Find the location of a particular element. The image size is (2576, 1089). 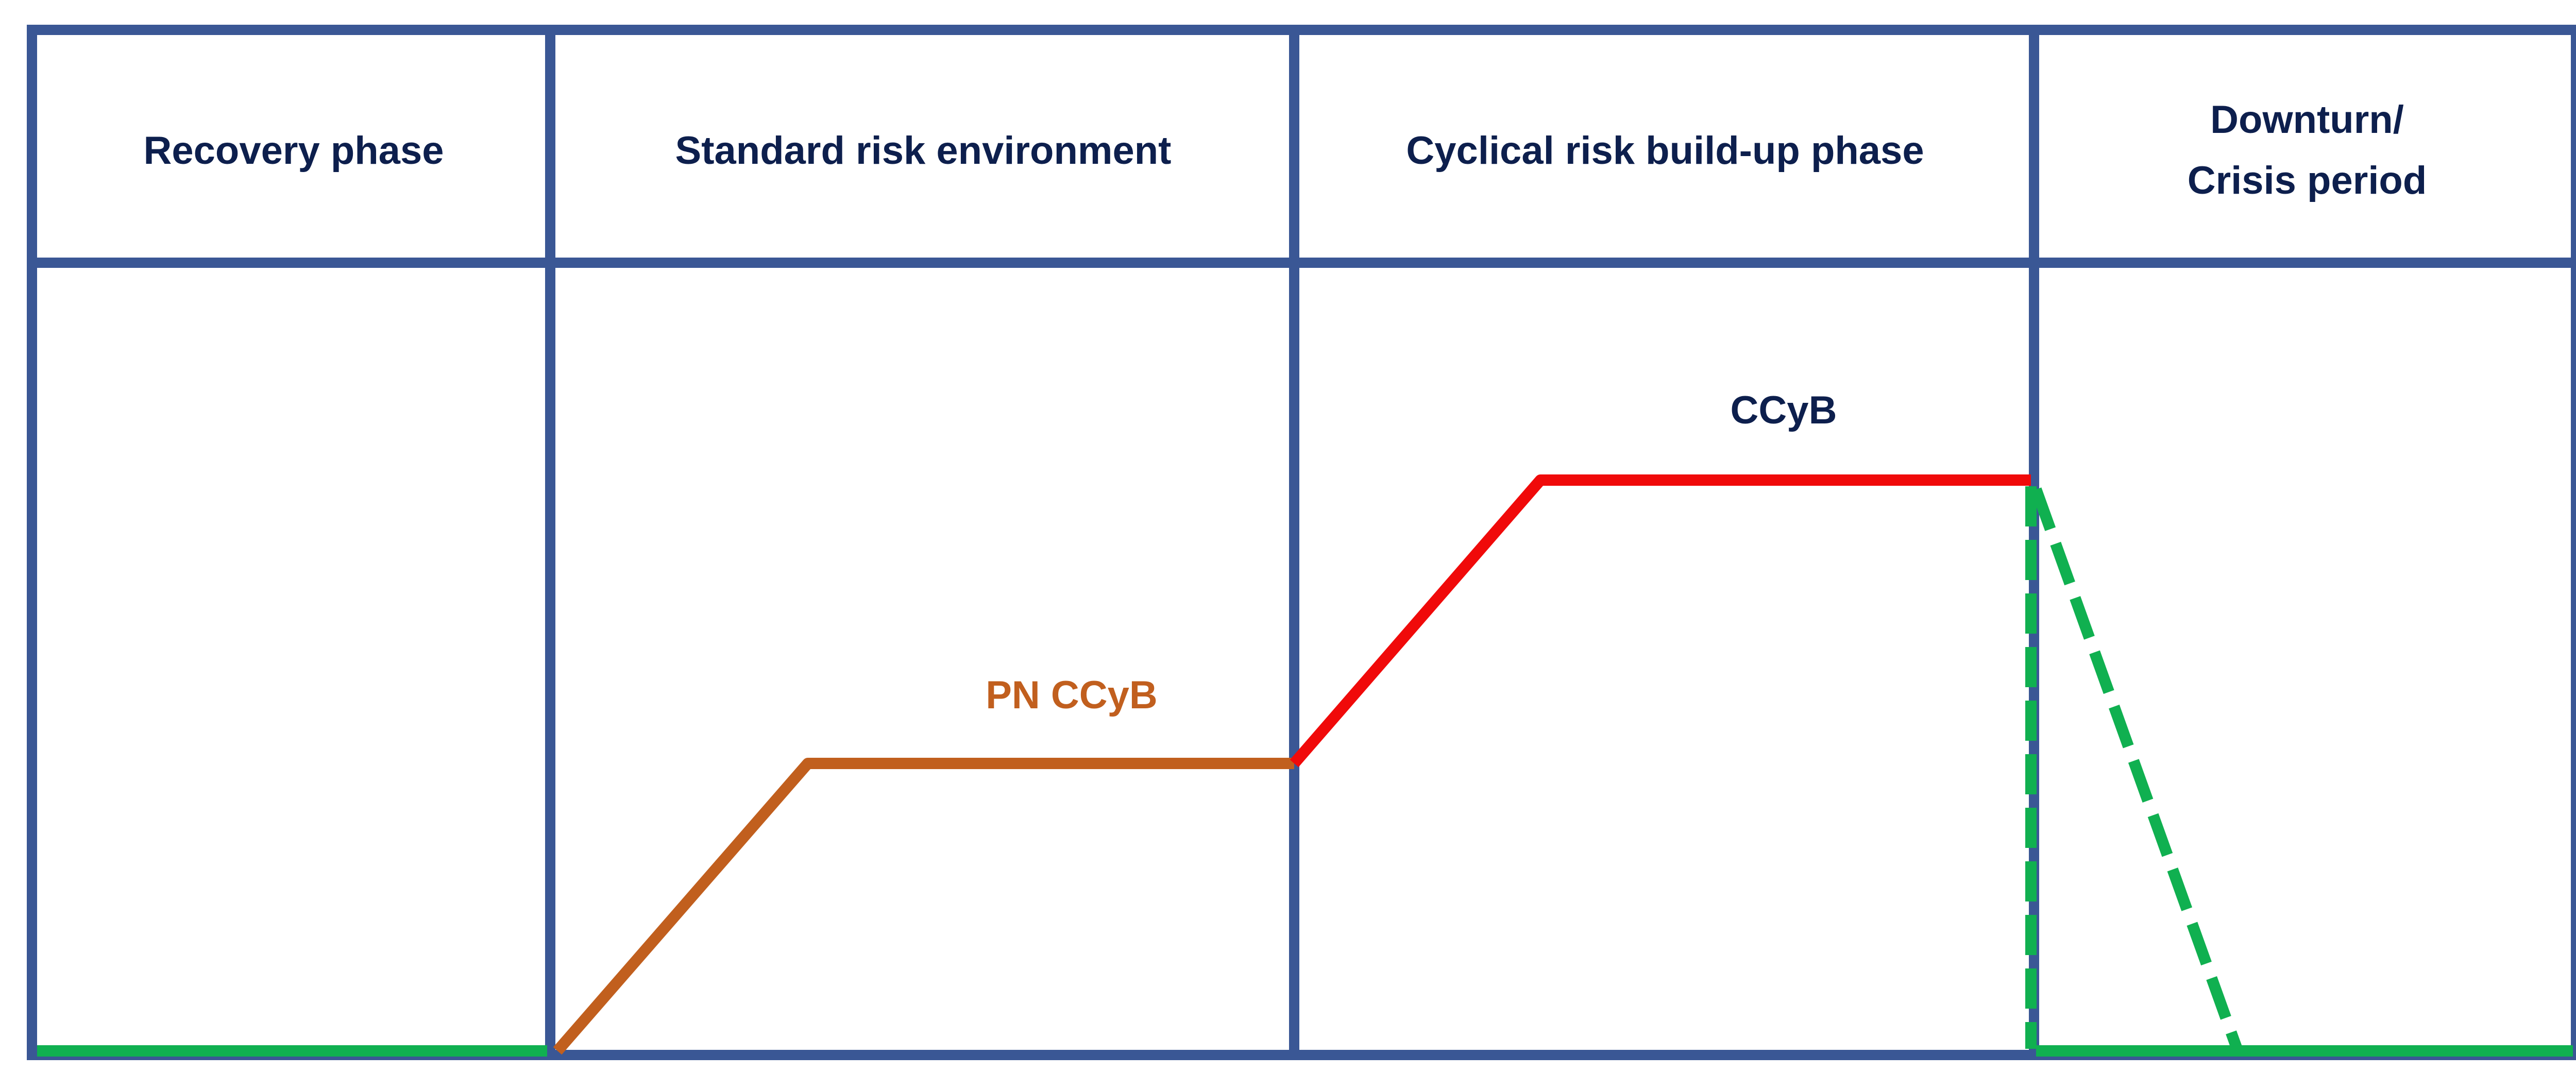

phase-label-downturn-line-2: Crisis period is located at coordinates (2307, 180).